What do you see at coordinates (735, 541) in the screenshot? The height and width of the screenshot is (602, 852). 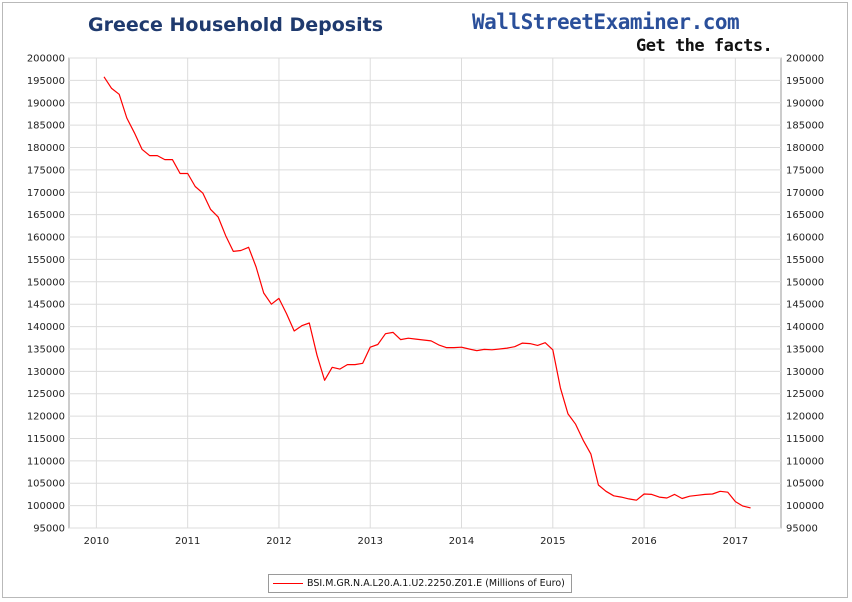 I see `x-tick-label: 2017` at bounding box center [735, 541].